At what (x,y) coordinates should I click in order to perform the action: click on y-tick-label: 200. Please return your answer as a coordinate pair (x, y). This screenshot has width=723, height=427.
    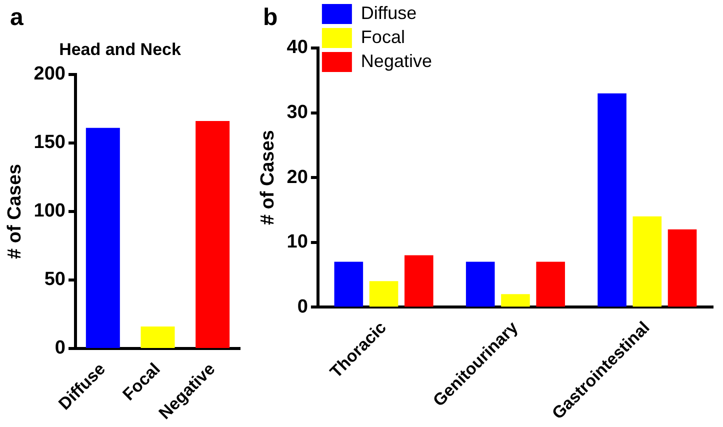
    Looking at the image, I should click on (50, 74).